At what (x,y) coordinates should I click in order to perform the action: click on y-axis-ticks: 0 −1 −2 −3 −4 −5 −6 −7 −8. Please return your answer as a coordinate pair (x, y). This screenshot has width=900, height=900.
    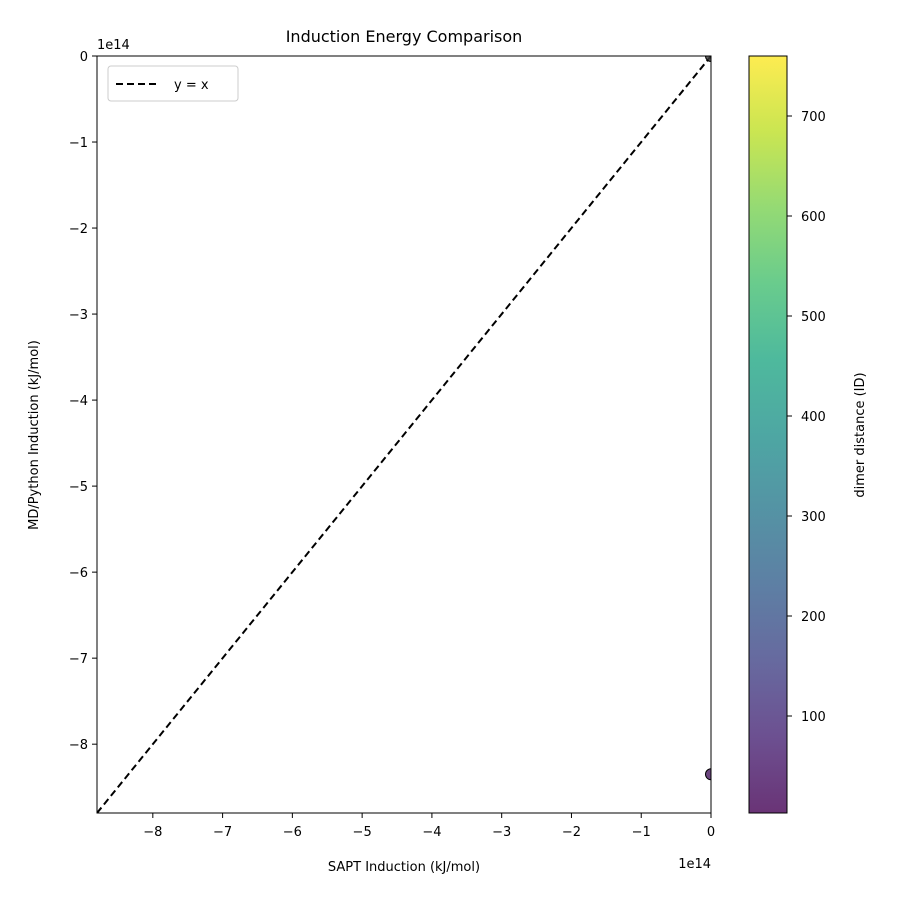
    Looking at the image, I should click on (83, 401).